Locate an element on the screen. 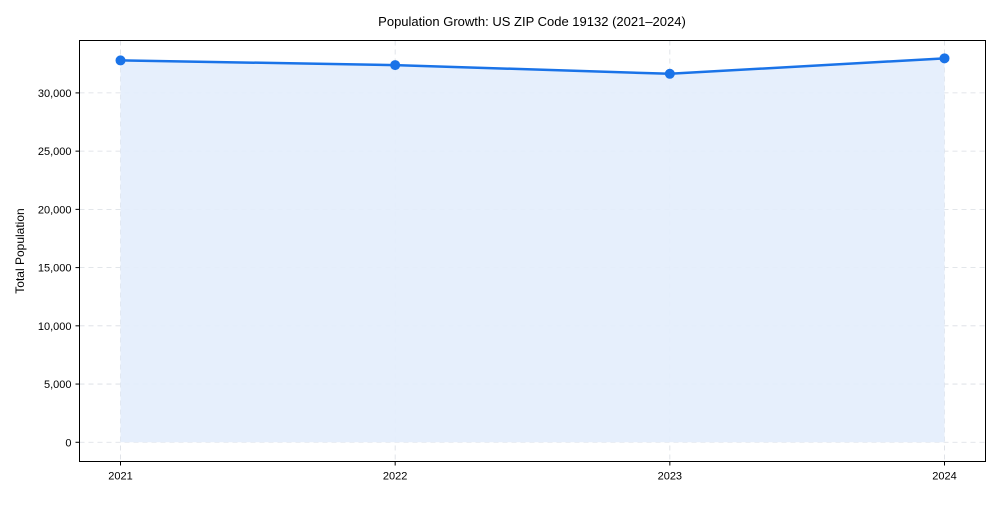  y-tick-label: 10,000 is located at coordinates (55, 327).